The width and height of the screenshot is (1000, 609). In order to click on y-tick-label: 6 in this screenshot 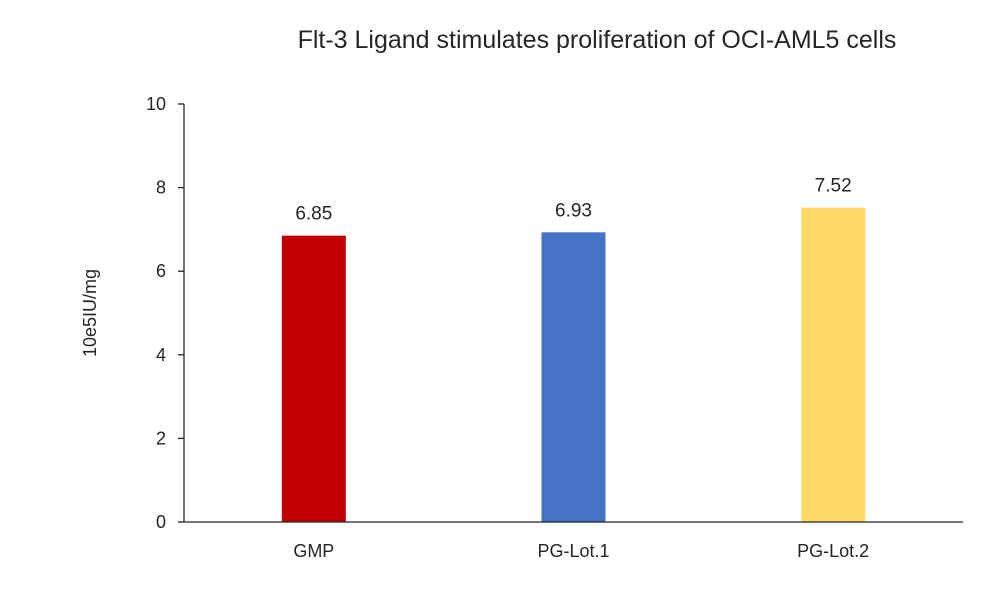, I will do `click(161, 271)`.